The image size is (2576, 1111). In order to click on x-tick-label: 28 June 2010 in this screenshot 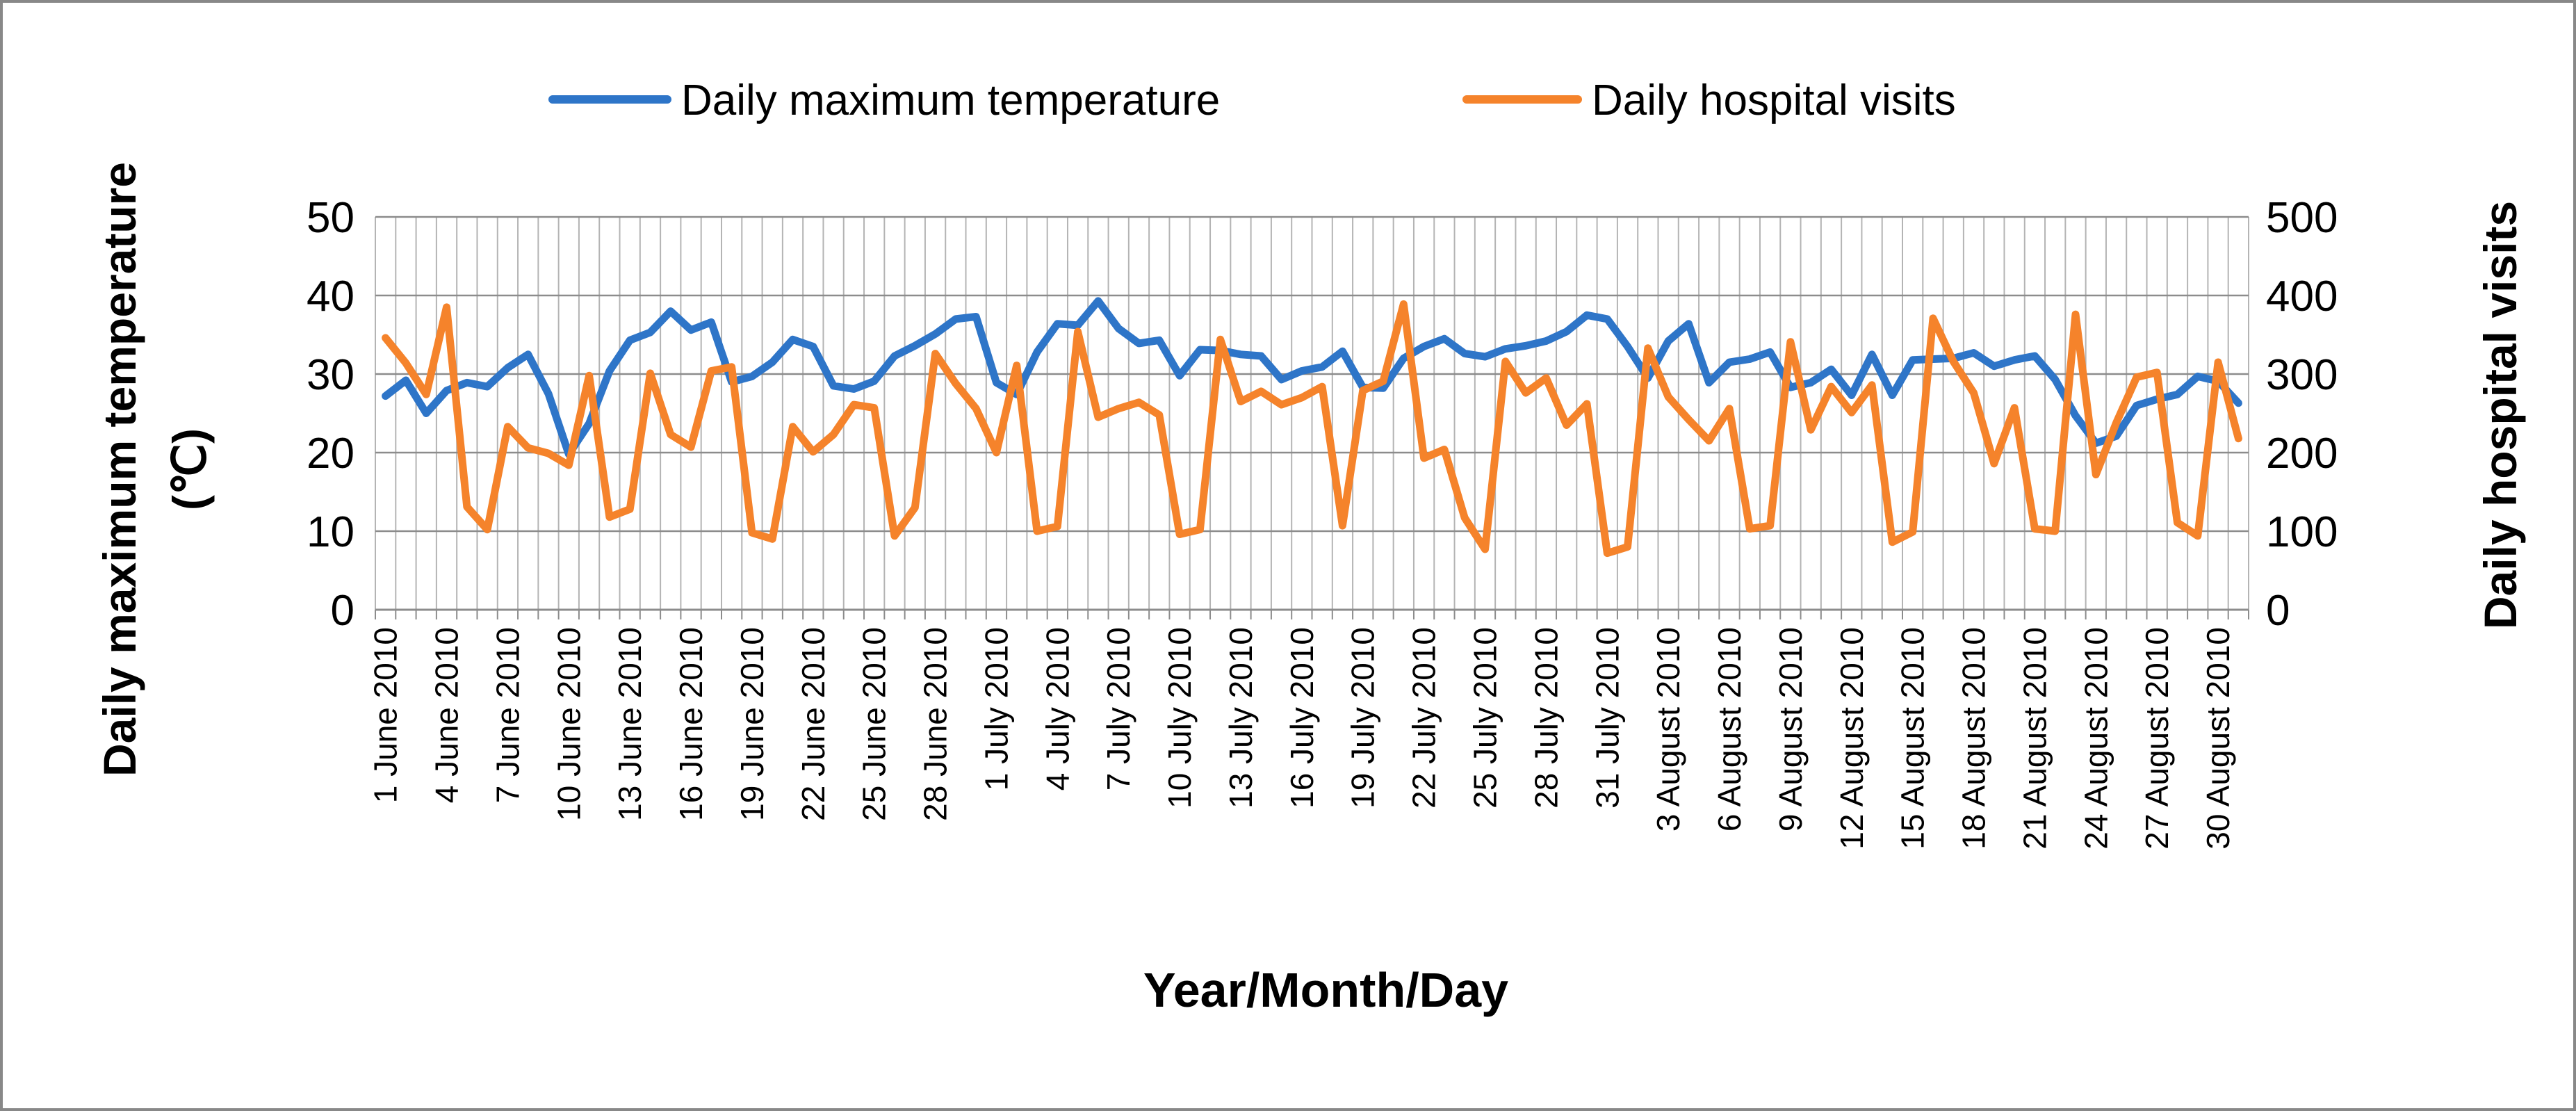, I will do `click(936, 724)`.